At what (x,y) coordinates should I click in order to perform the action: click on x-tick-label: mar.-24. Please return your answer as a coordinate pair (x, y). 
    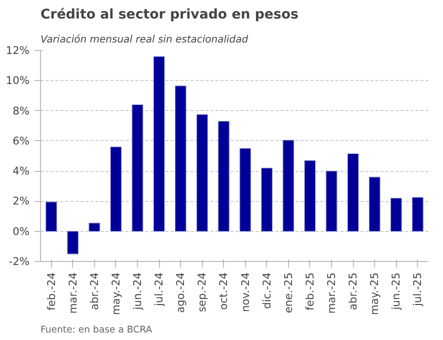
    Looking at the image, I should click on (73, 293).